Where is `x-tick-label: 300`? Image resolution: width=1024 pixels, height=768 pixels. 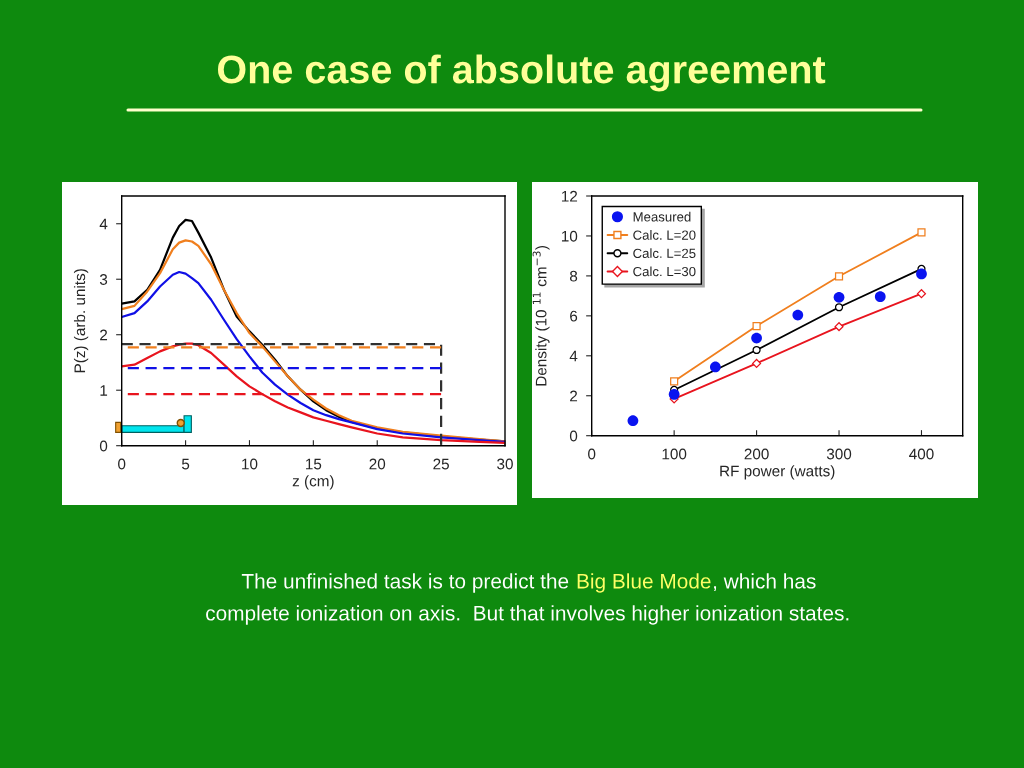 x-tick-label: 300 is located at coordinates (839, 454).